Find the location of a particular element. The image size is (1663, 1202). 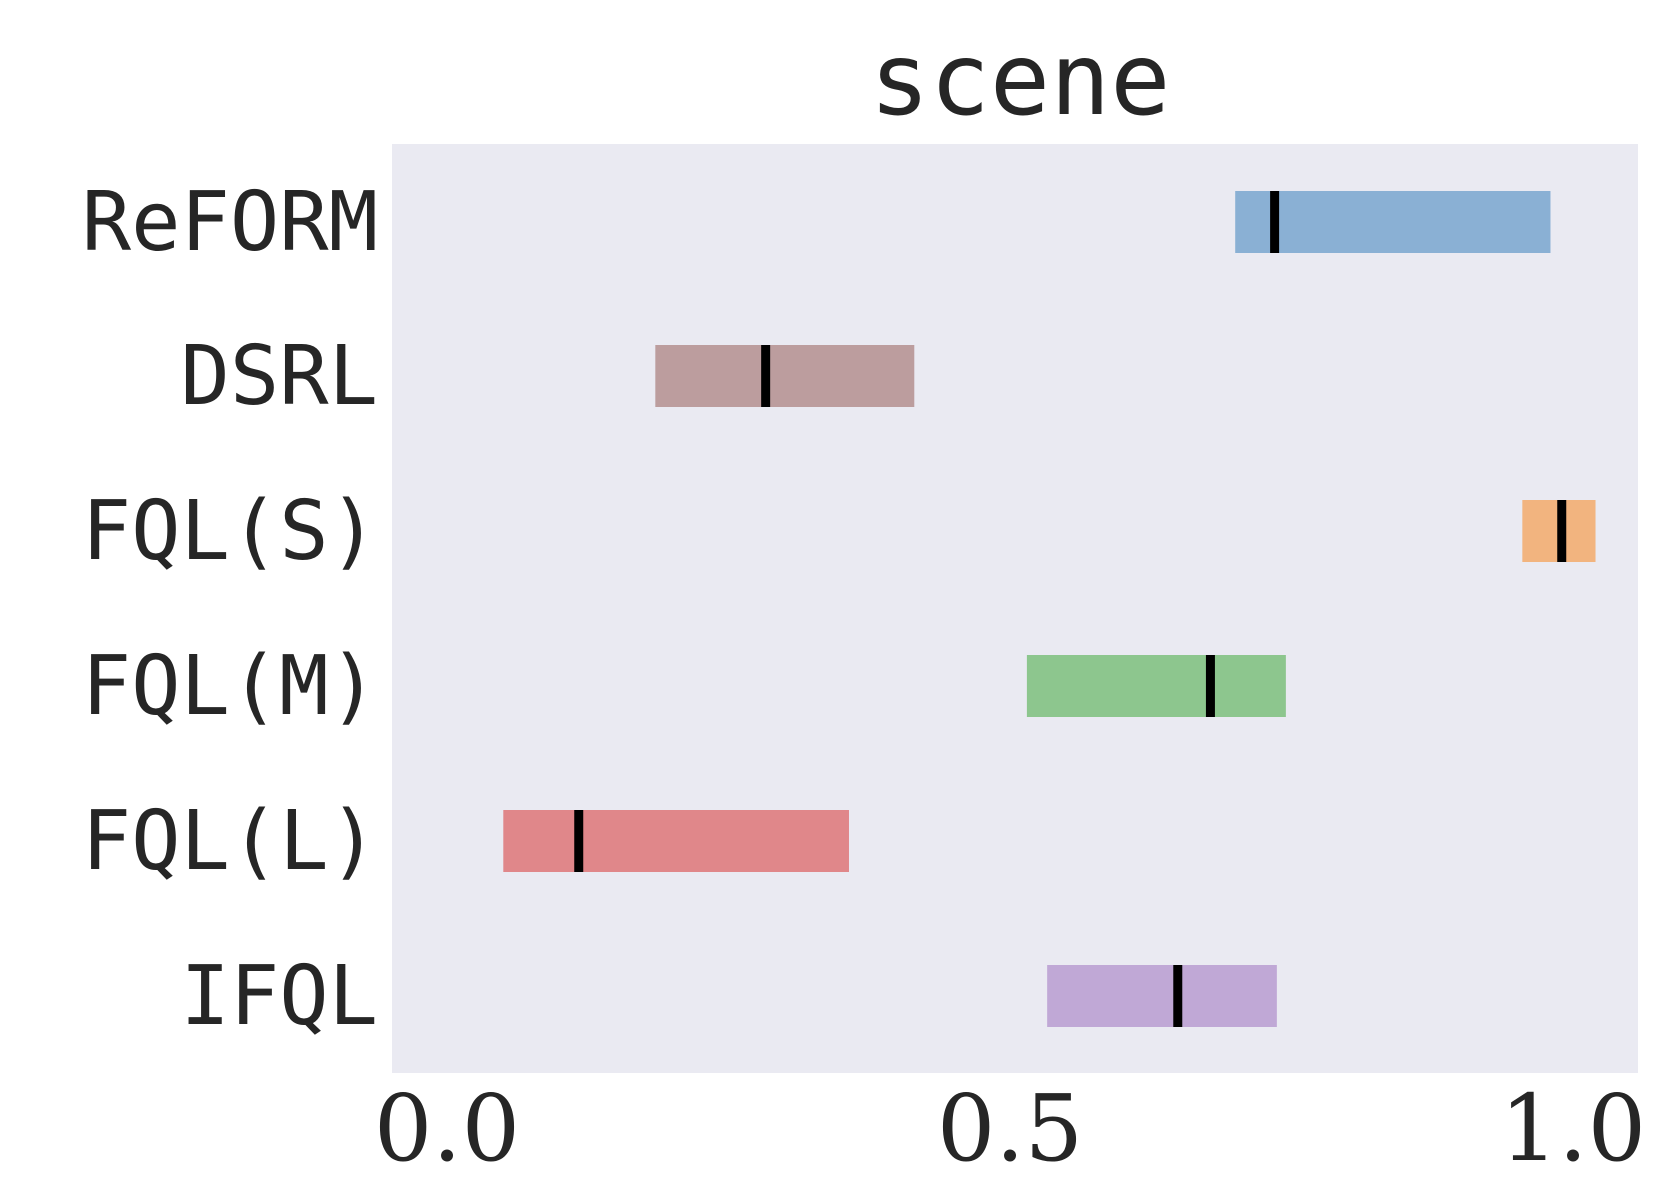

x-tick-labels: 0.0 0.5 1.0 is located at coordinates (1010, 1128).